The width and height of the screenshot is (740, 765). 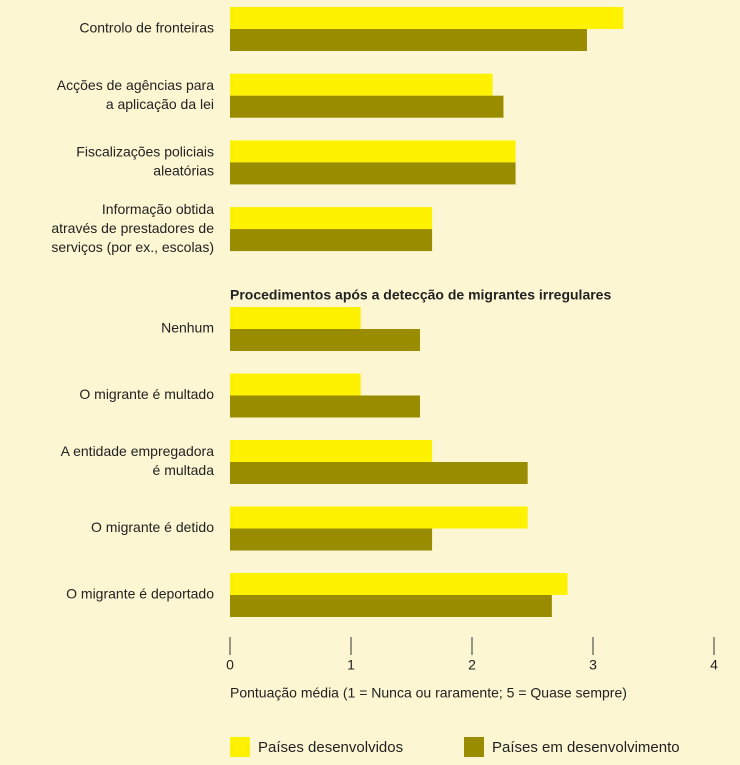 I want to click on x-tick-label: 3, so click(x=593, y=665).